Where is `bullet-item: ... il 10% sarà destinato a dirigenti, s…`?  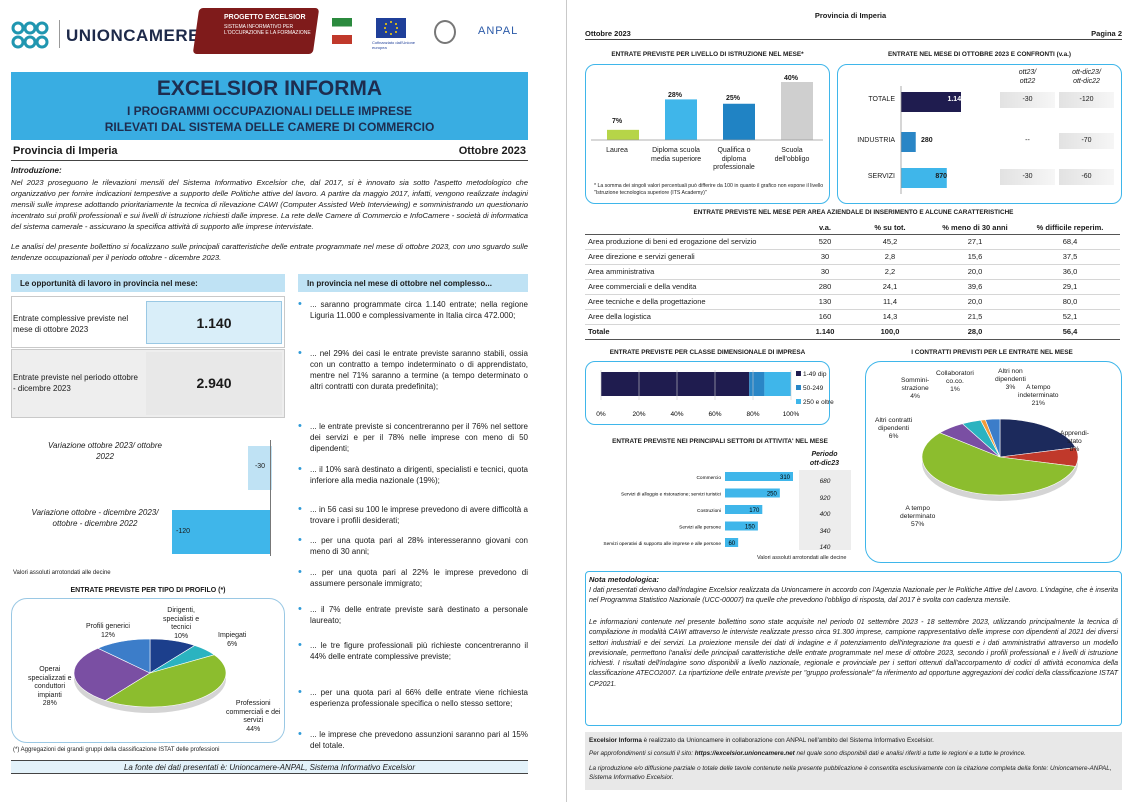 bullet-item: ... il 10% sarà destinato a dirigenti, s… is located at coordinates (413, 475).